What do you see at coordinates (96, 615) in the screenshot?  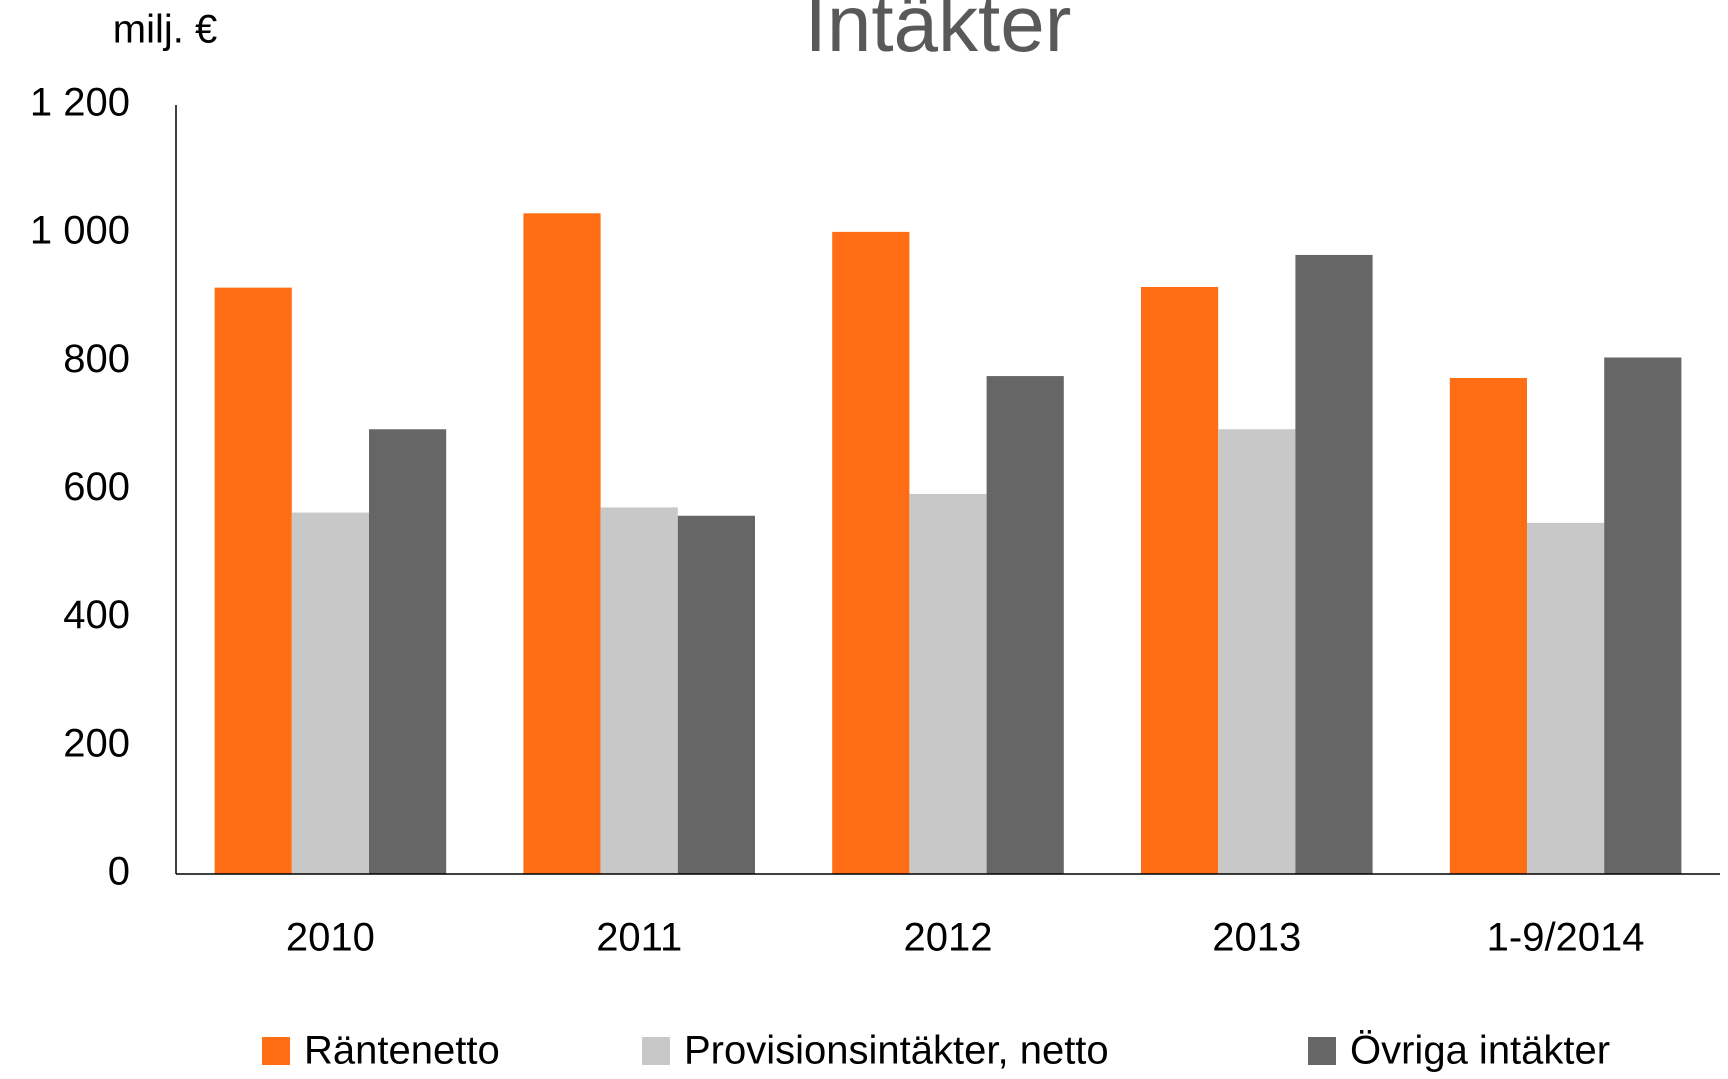 I see `y-tick-label: 400` at bounding box center [96, 615].